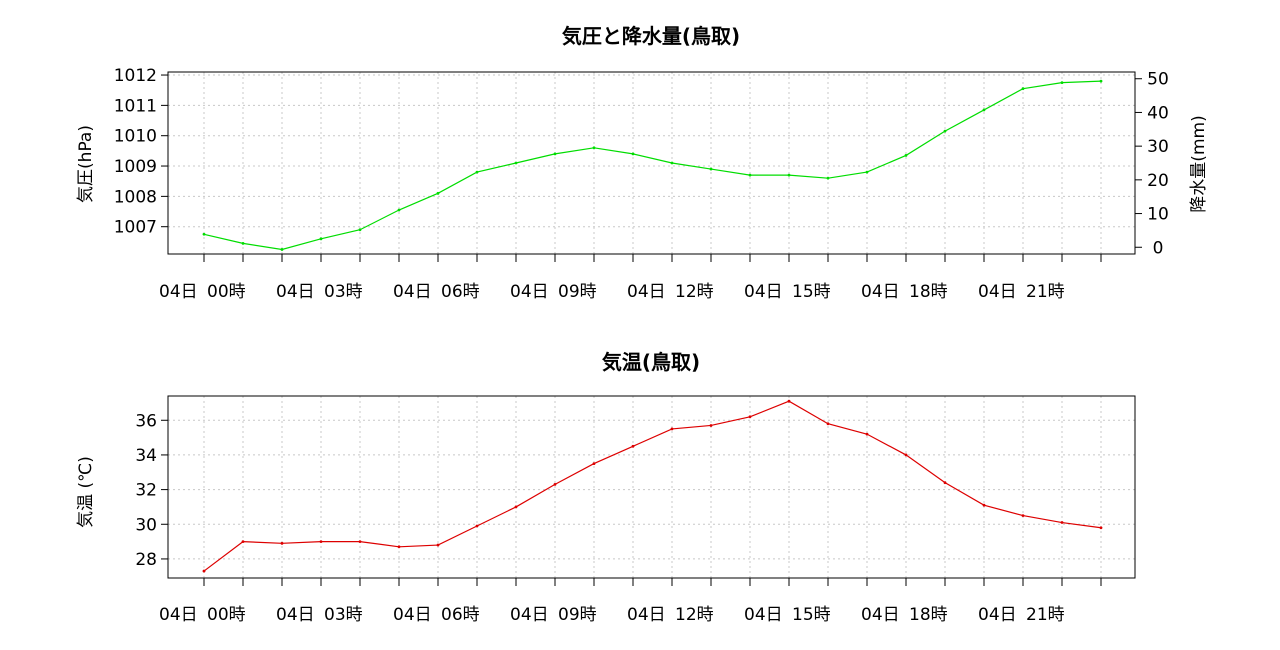 The image size is (1280, 650). I want to click on y-tick-label: 1007, so click(135, 228).